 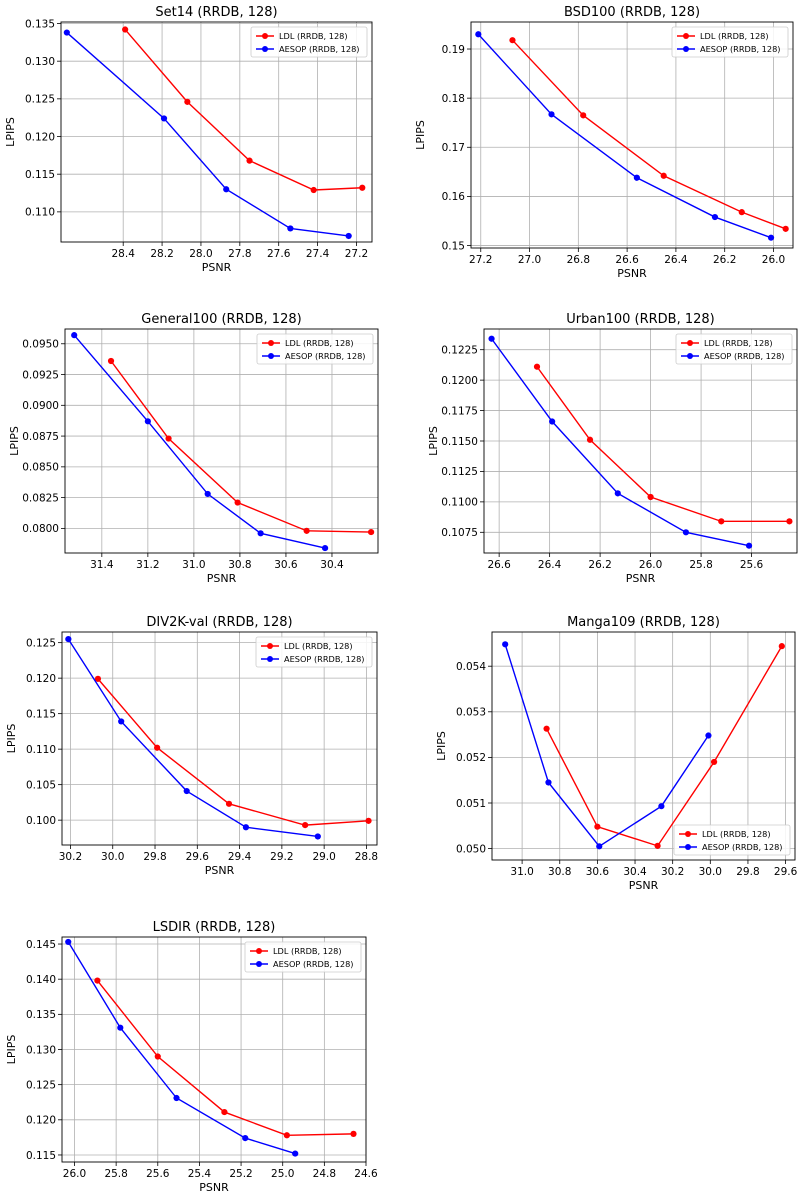 What do you see at coordinates (459, 442) in the screenshot?
I see `y-tick-label: 0.1150` at bounding box center [459, 442].